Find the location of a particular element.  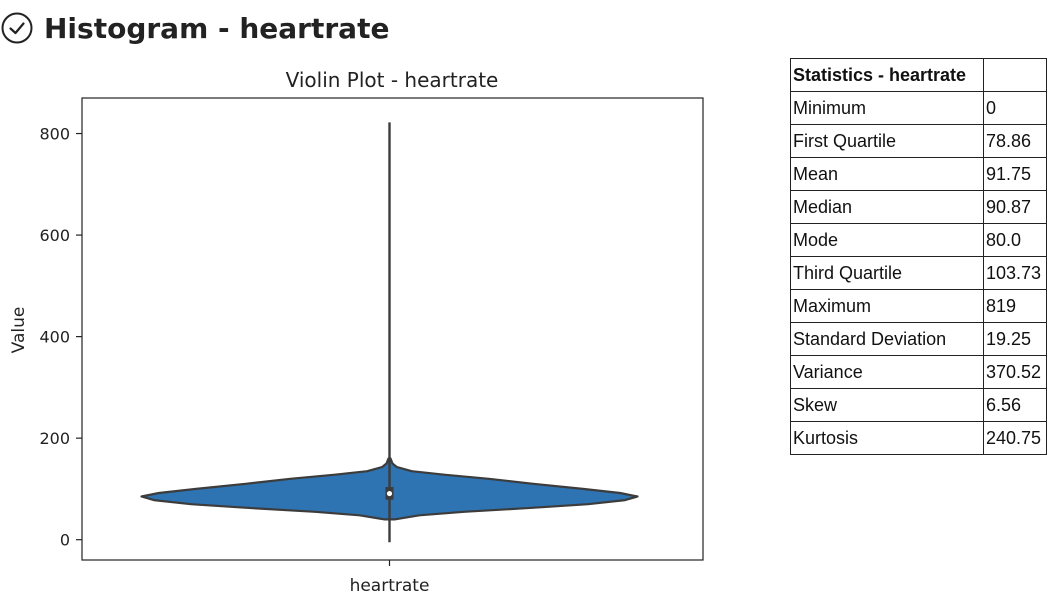

stat-label: Minimum is located at coordinates (887, 108).